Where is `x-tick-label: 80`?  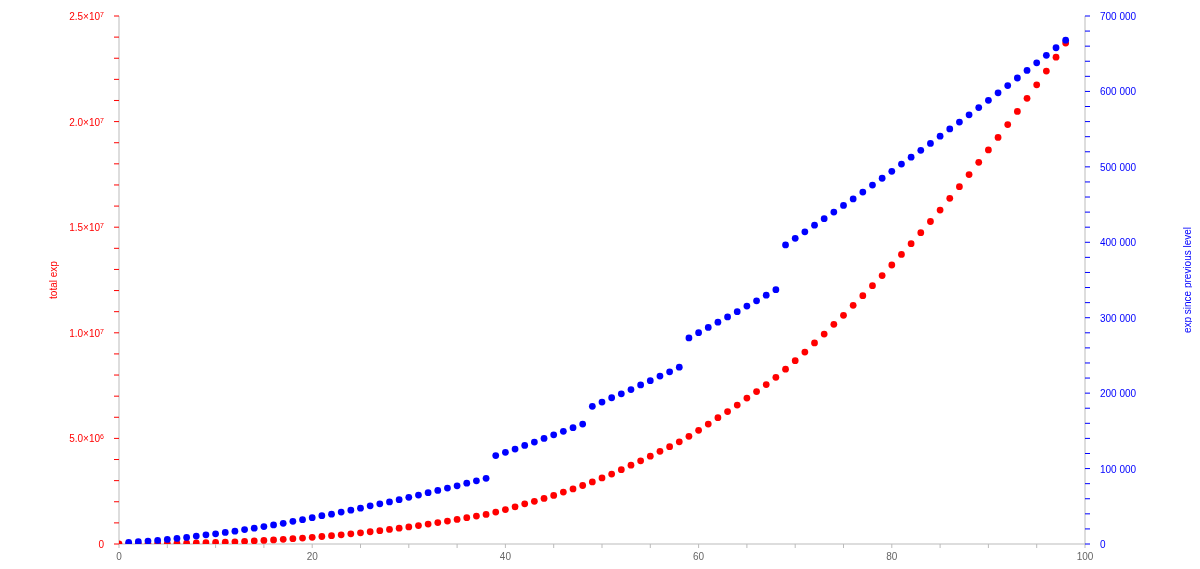
x-tick-label: 80 is located at coordinates (892, 556).